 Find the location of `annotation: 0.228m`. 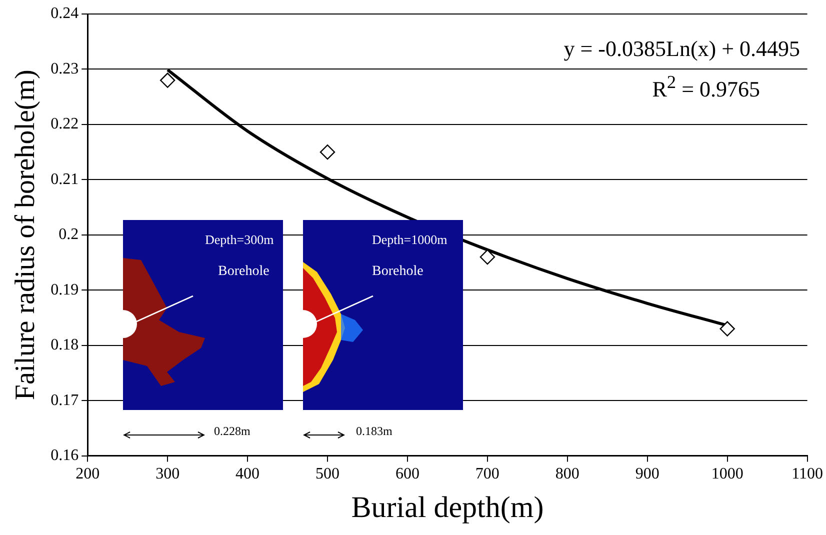

annotation: 0.228m is located at coordinates (232, 431).